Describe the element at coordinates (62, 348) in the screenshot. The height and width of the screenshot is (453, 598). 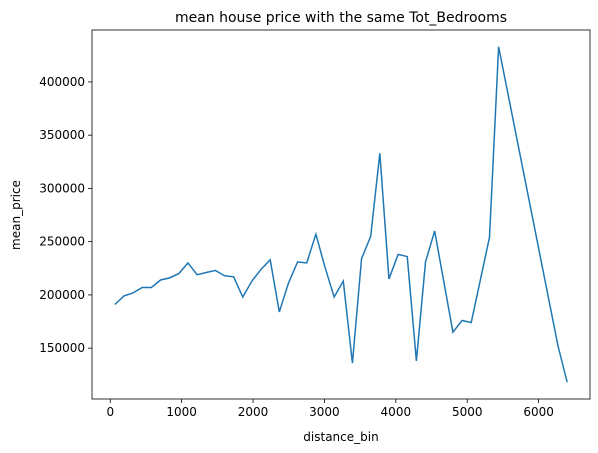
I see `y-tick-label: 150000` at that location.